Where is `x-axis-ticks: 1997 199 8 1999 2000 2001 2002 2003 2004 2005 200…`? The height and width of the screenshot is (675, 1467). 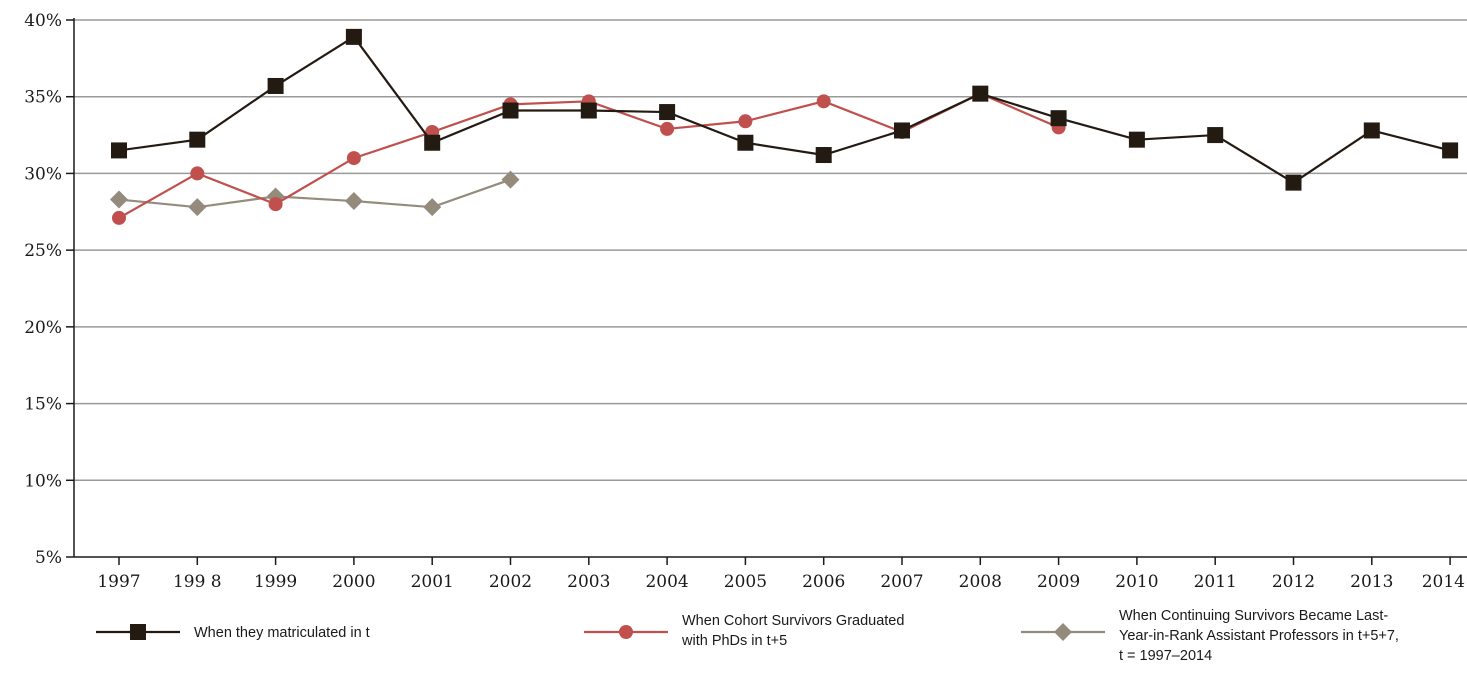
x-axis-ticks: 1997 199 8 1999 2000 2001 2002 2003 2004 2005 200… is located at coordinates (781, 574).